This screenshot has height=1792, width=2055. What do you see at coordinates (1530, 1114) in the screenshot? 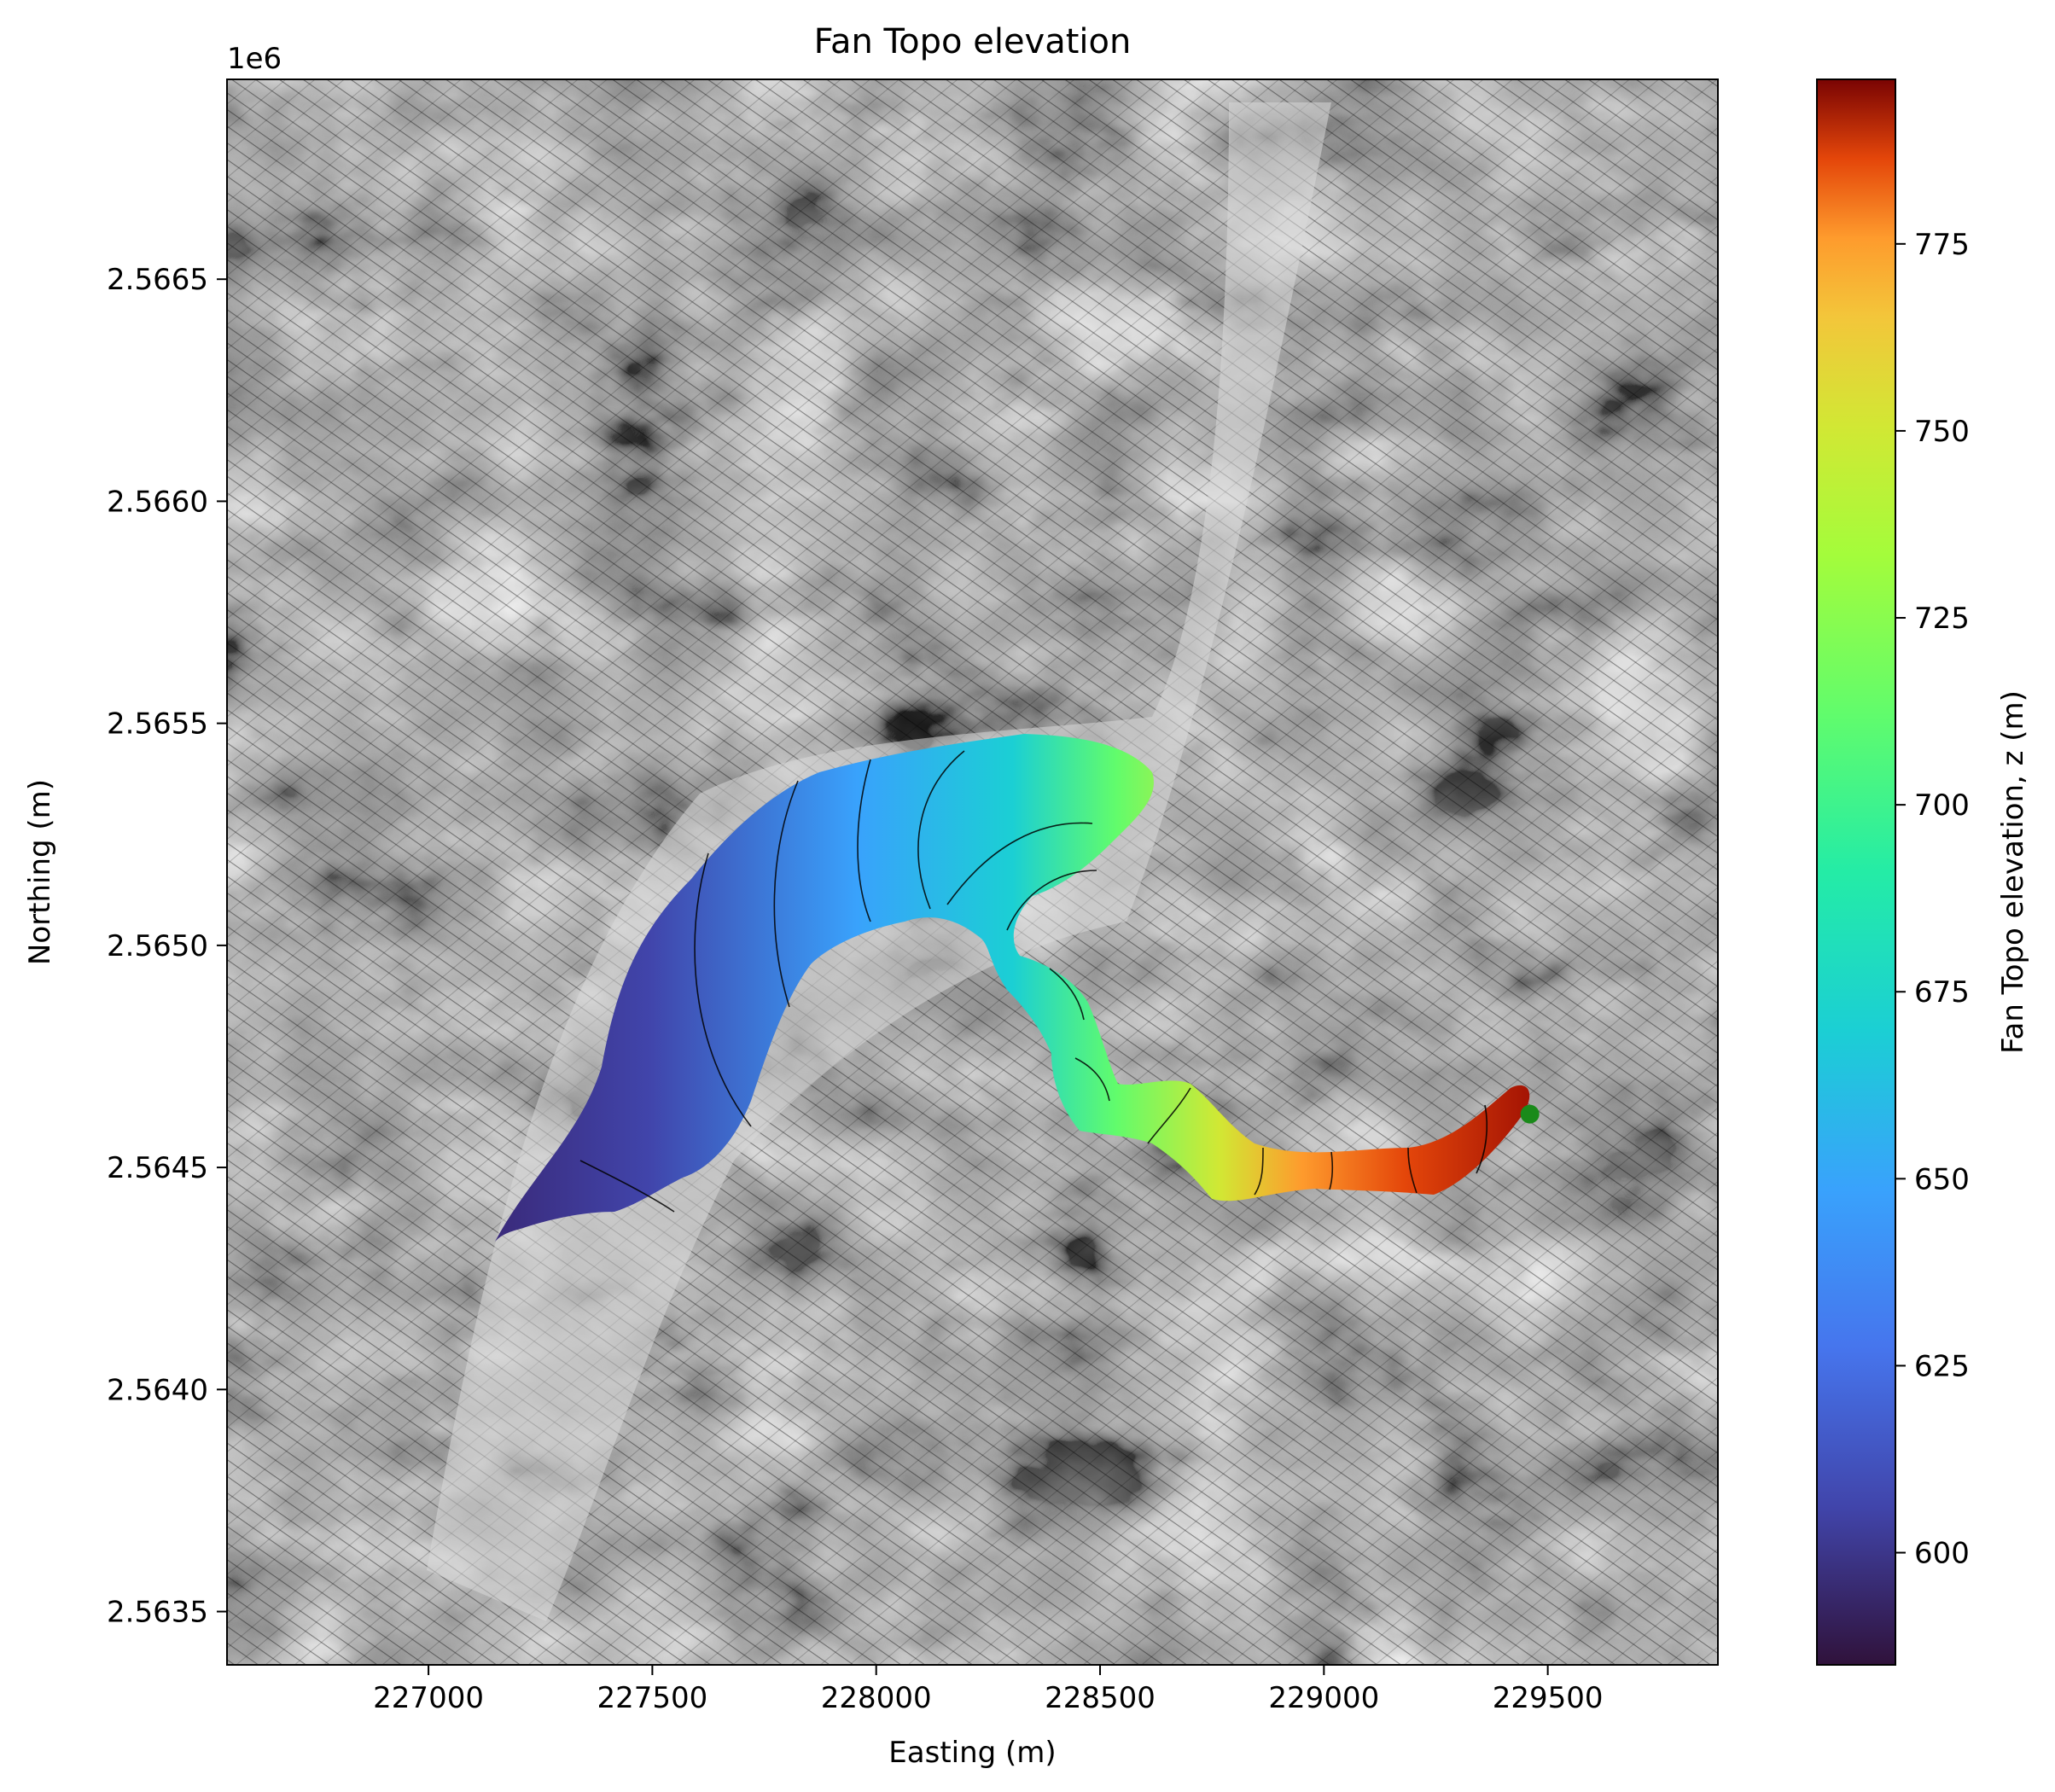
I see `apex-marker` at bounding box center [1530, 1114].